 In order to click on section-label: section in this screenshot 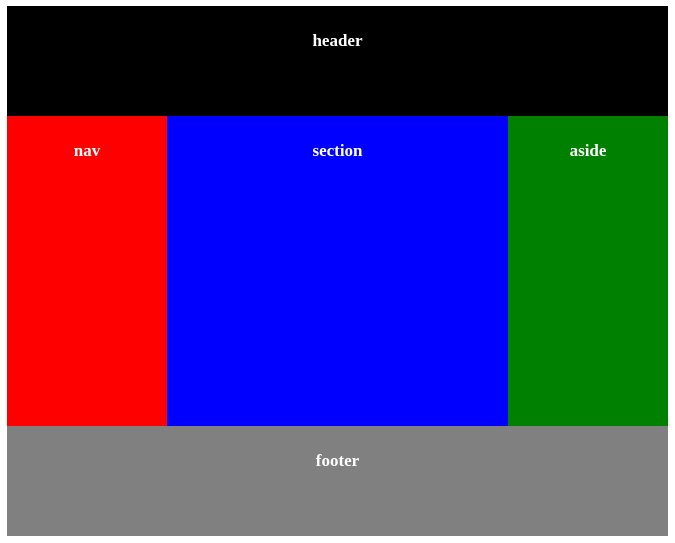, I will do `click(337, 150)`.